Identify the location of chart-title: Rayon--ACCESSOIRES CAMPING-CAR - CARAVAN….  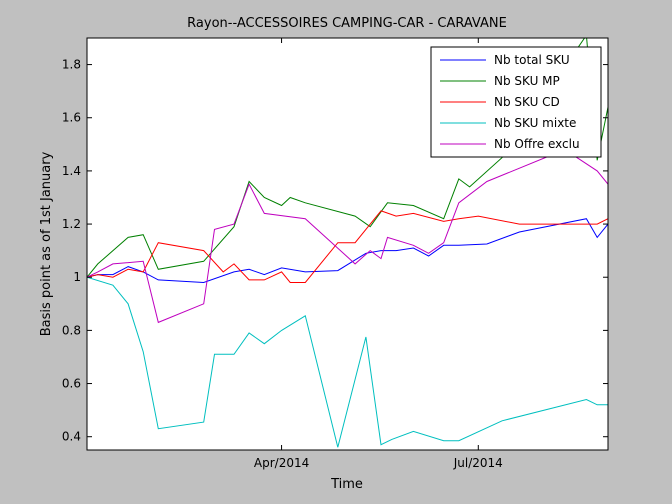
(347, 23).